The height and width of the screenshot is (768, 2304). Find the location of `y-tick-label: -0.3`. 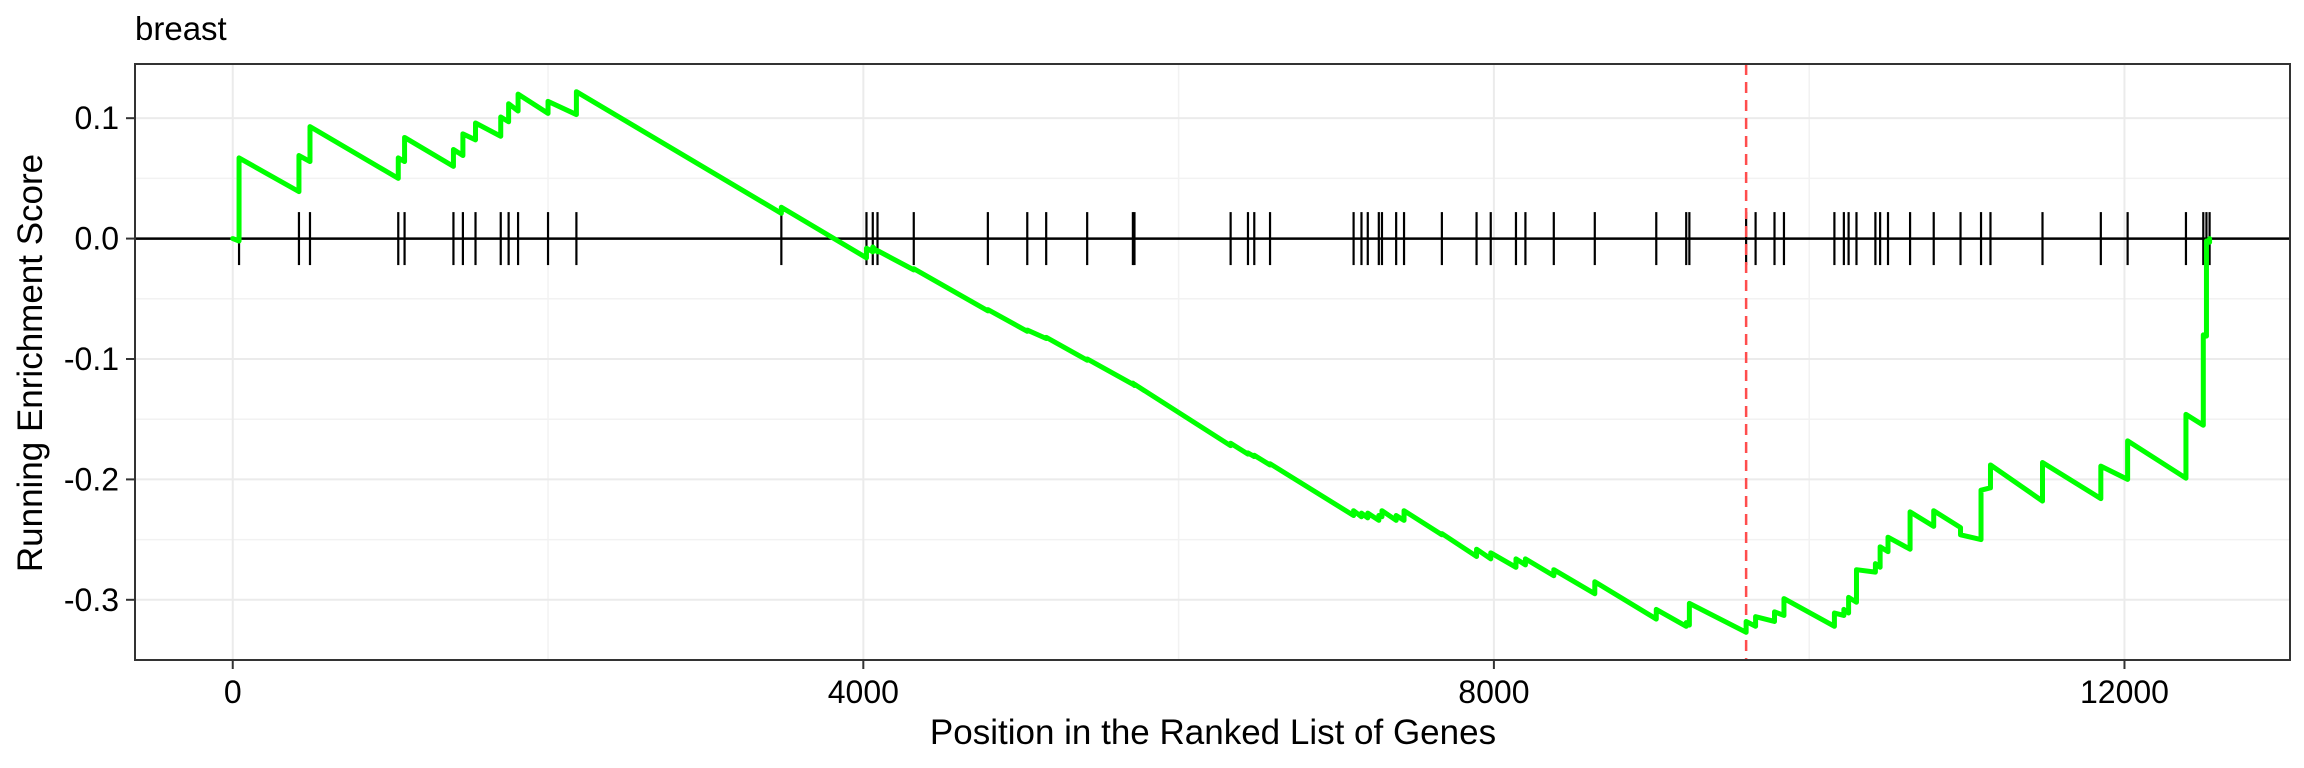

y-tick-label: -0.3 is located at coordinates (91, 600).